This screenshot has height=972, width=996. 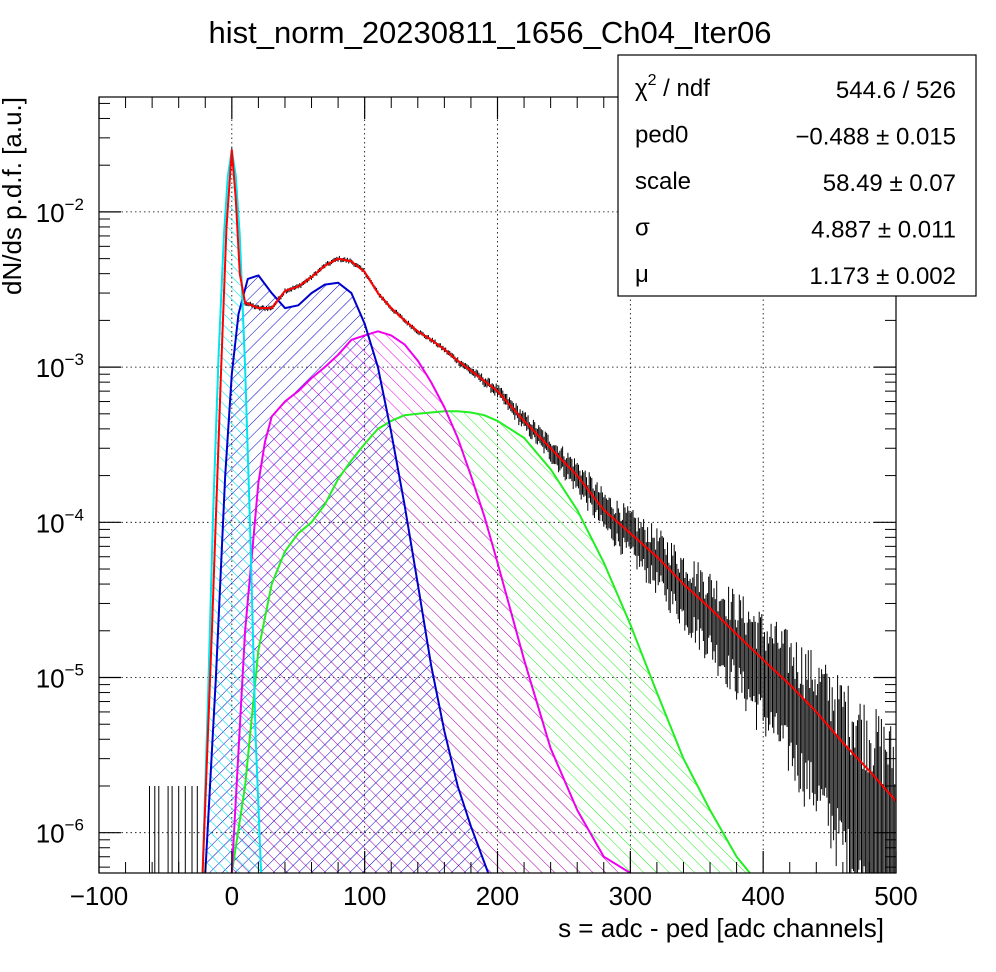 I want to click on stats-param-value: 1.173 ± 0.002, so click(x=882, y=276).